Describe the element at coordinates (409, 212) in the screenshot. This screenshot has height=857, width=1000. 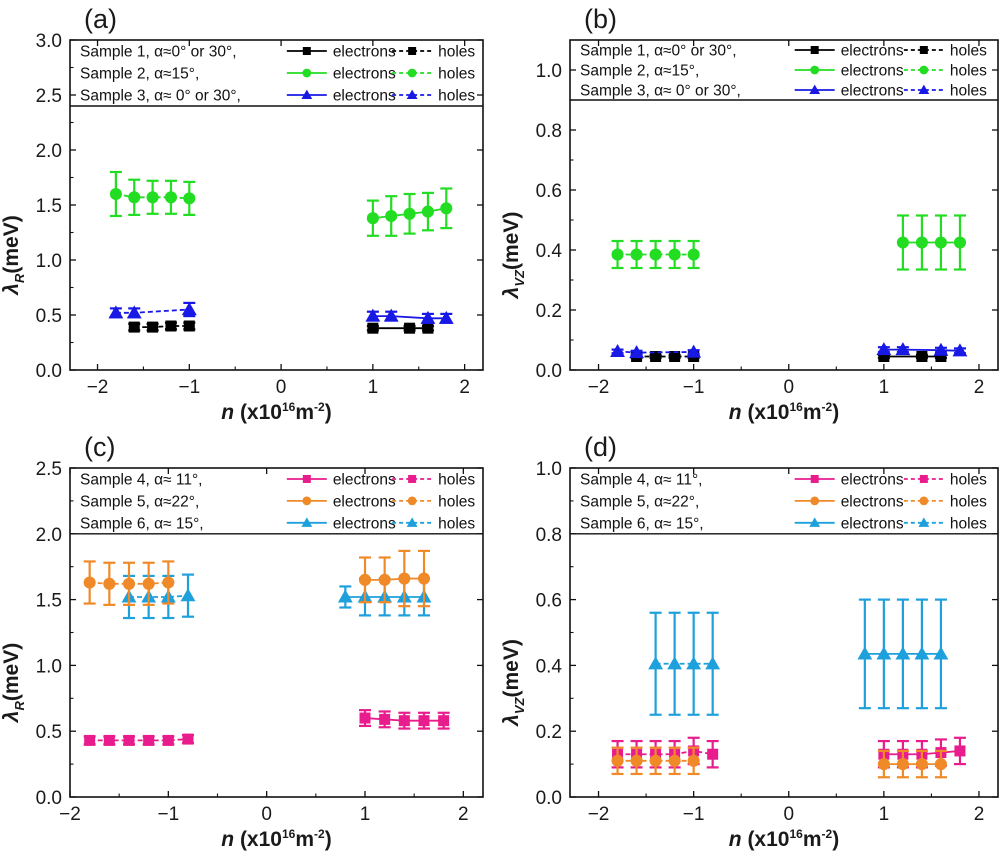
I see `series-sample-2-electrons` at that location.